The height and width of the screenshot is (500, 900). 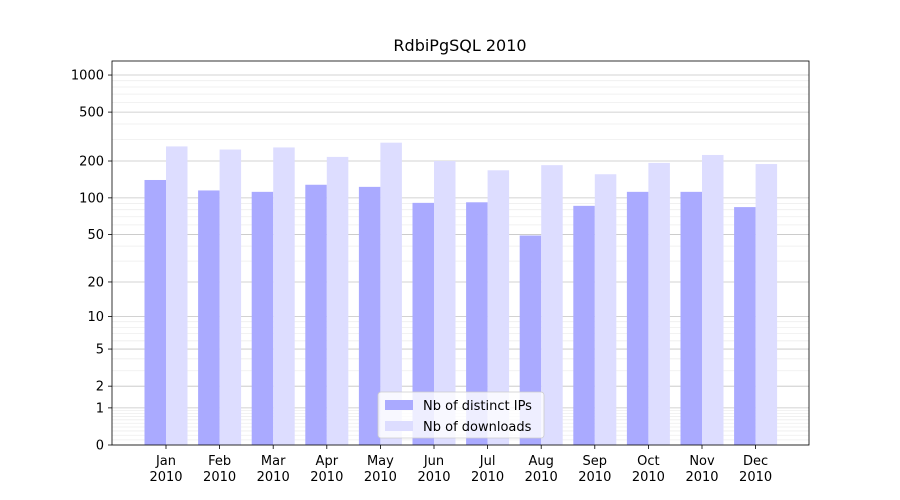 I want to click on y-tick-label: 500, so click(x=91, y=113).